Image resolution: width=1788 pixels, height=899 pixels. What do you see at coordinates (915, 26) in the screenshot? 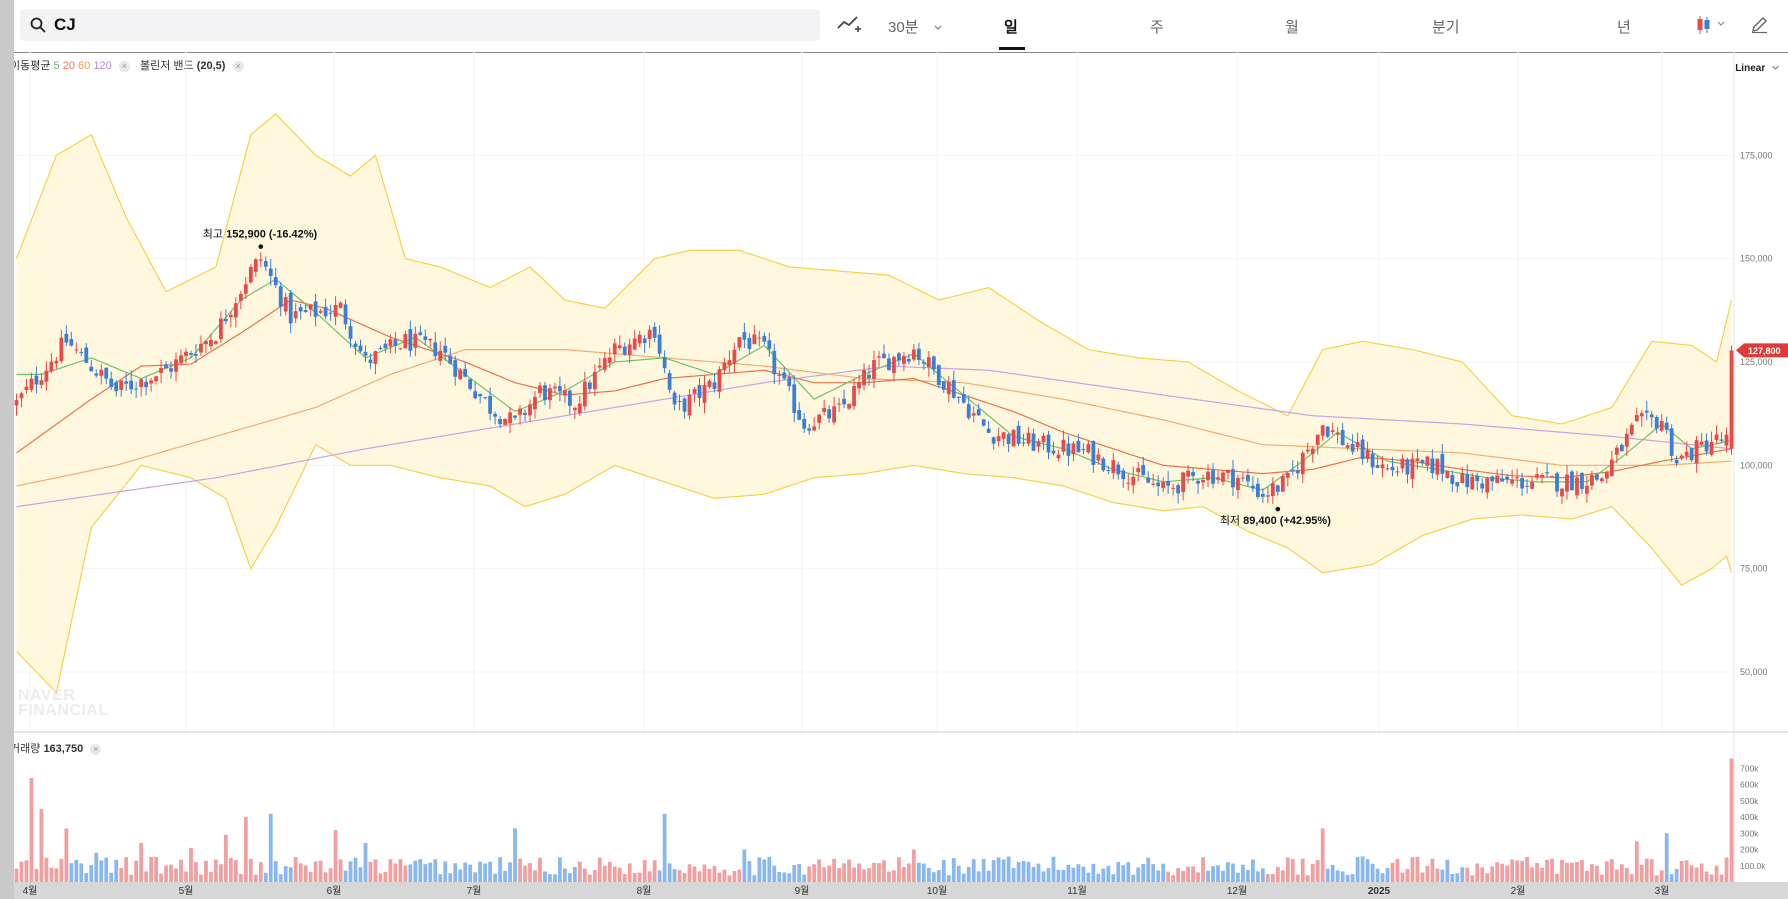
I see `interval-30min-dropdown: 30분` at bounding box center [915, 26].